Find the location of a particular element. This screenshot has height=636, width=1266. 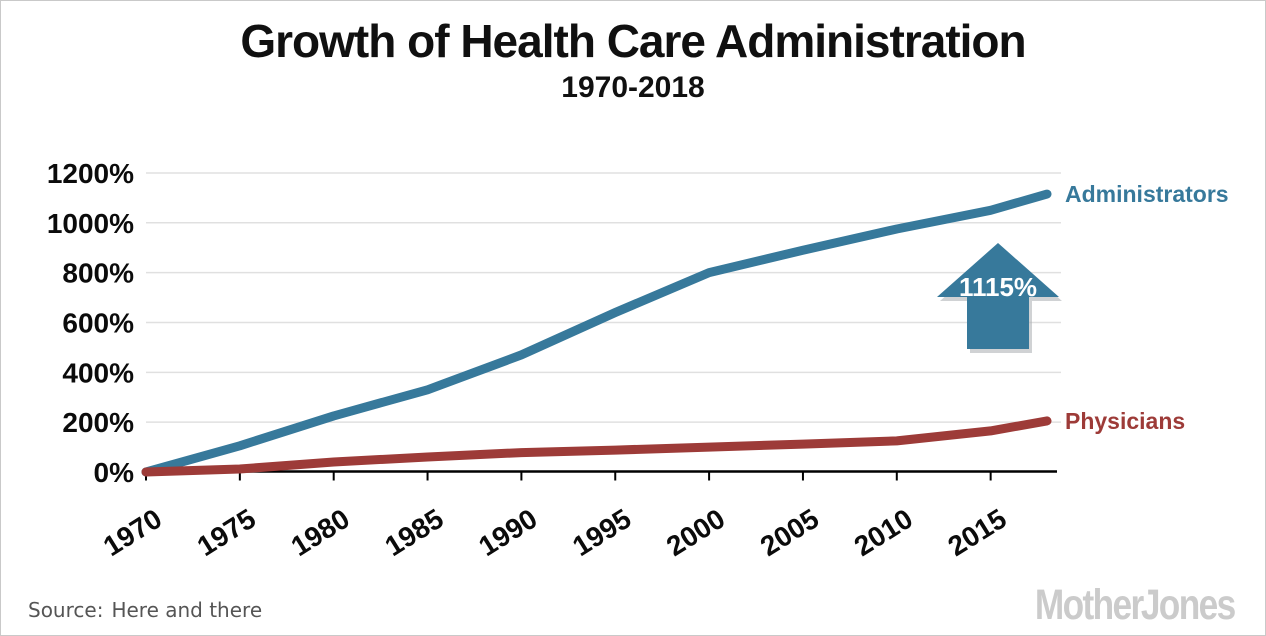

physicians-line is located at coordinates (596, 446).